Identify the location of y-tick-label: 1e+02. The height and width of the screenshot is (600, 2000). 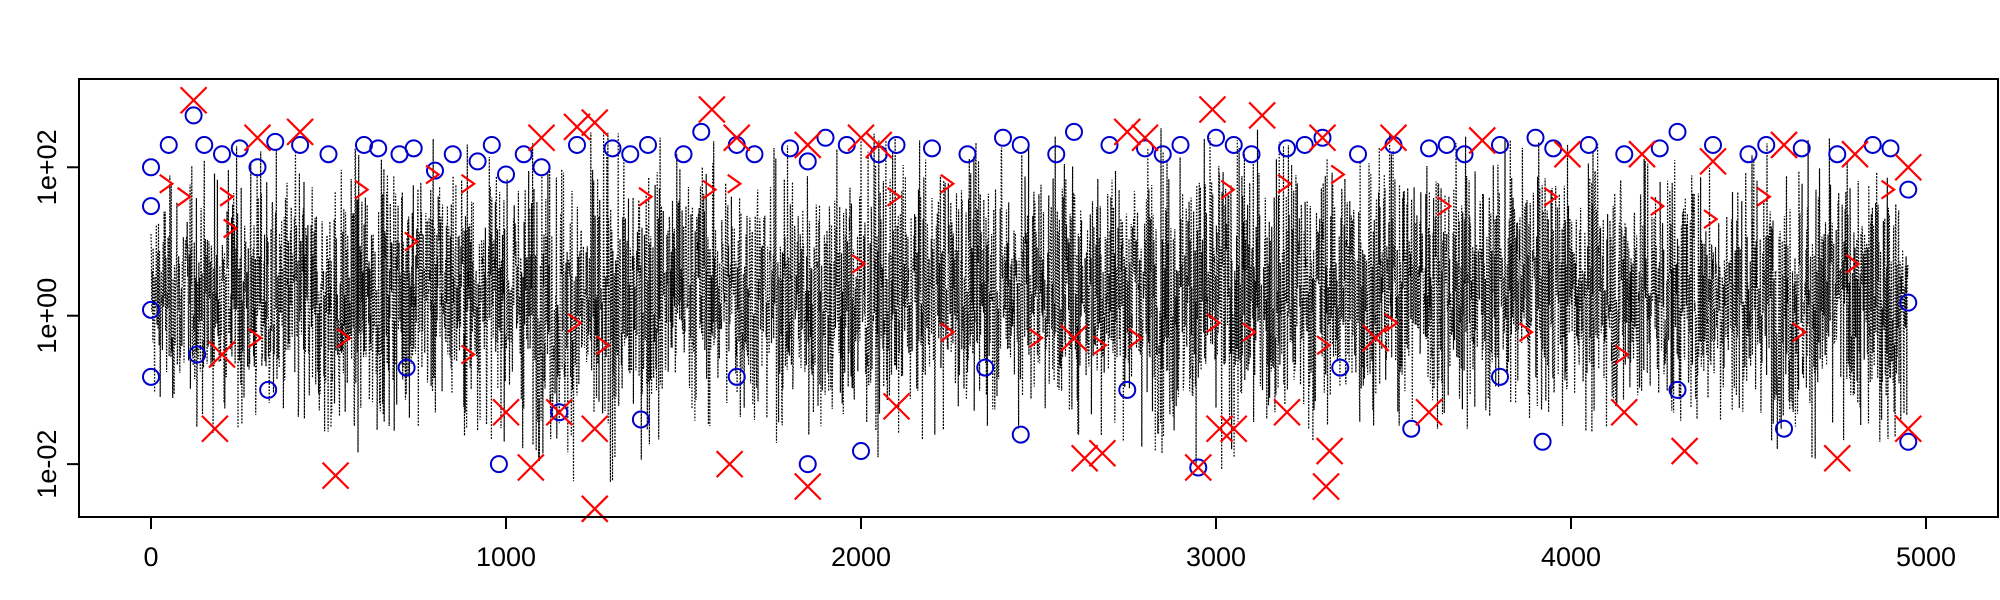
(47, 167).